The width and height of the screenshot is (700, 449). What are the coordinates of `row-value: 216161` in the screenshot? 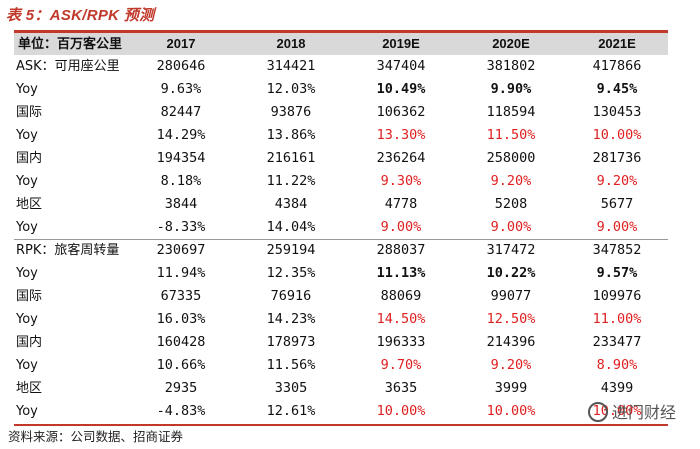 It's located at (291, 158).